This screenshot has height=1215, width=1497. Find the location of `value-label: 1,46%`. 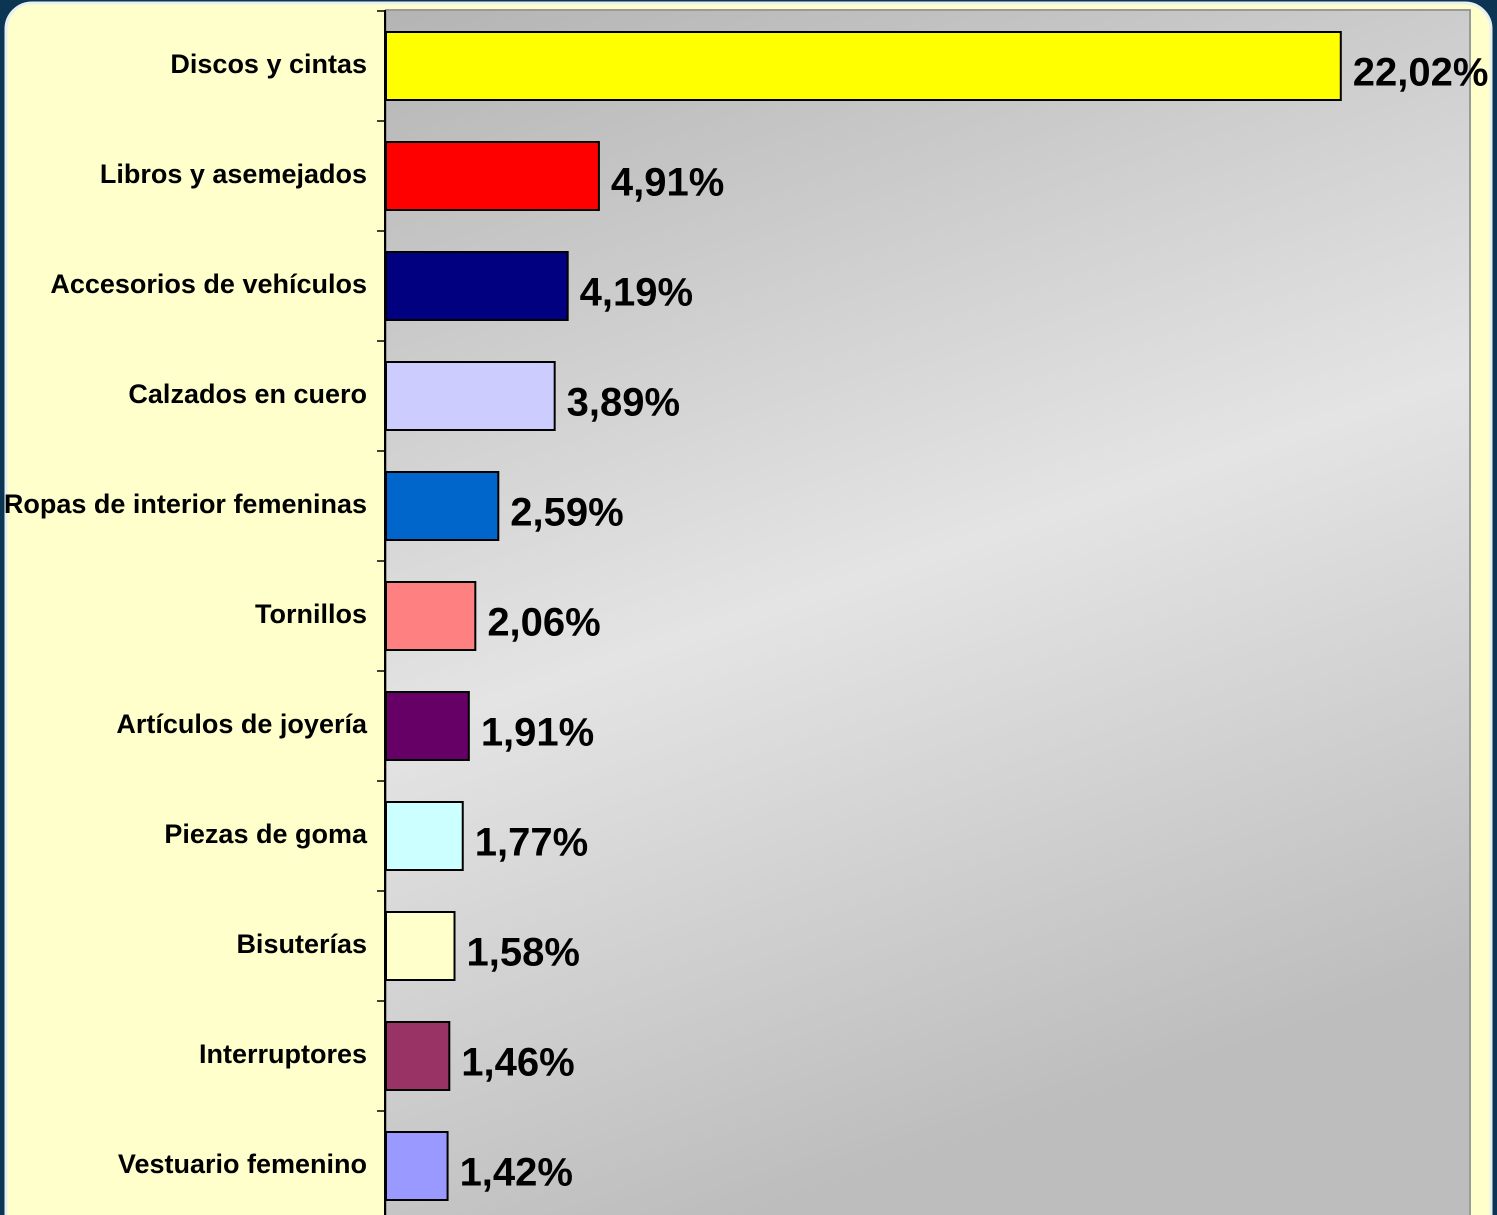

value-label: 1,46% is located at coordinates (517, 1063).